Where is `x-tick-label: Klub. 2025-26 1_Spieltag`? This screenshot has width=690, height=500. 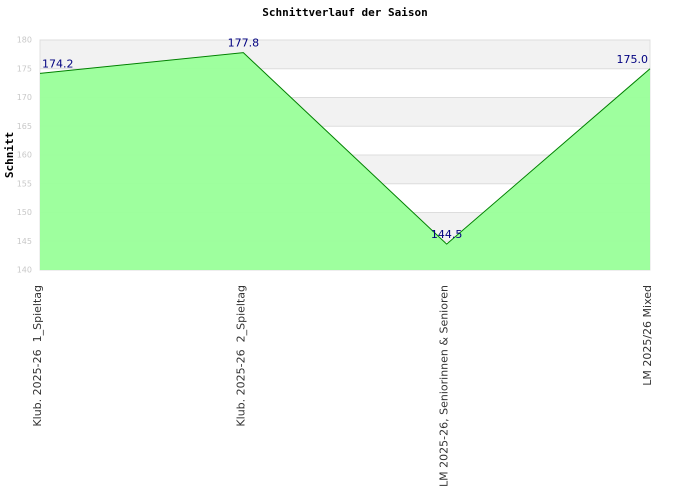 x-tick-label: Klub. 2025-26 1_Spieltag is located at coordinates (37, 356).